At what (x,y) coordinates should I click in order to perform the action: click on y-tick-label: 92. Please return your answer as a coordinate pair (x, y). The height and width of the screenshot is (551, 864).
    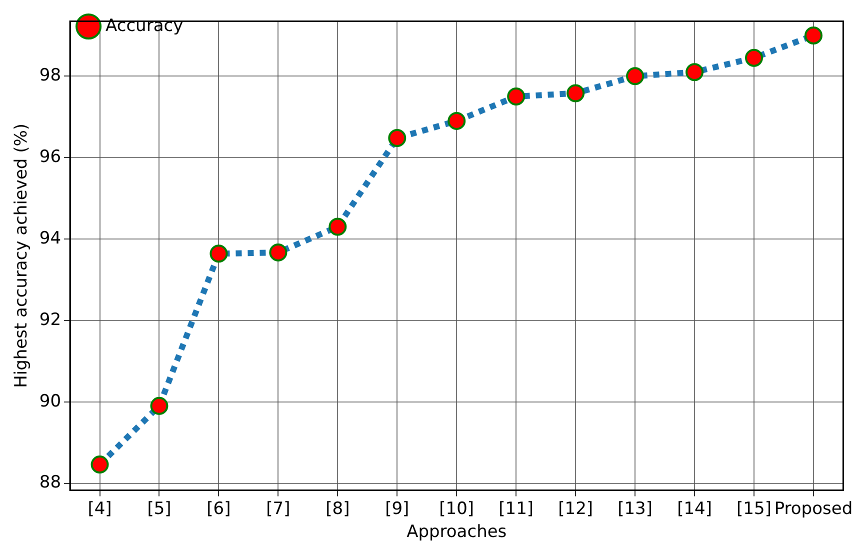
    Looking at the image, I should click on (50, 320).